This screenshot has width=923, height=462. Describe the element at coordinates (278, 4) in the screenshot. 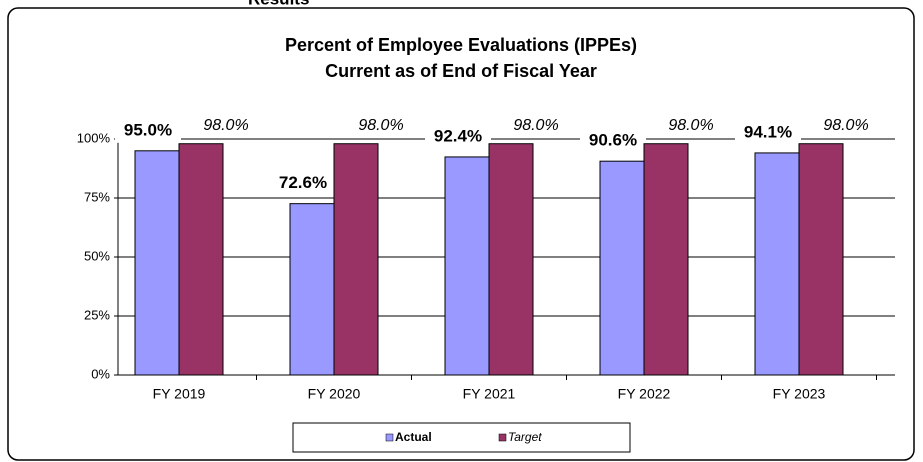

I see `page-heading: Results` at that location.